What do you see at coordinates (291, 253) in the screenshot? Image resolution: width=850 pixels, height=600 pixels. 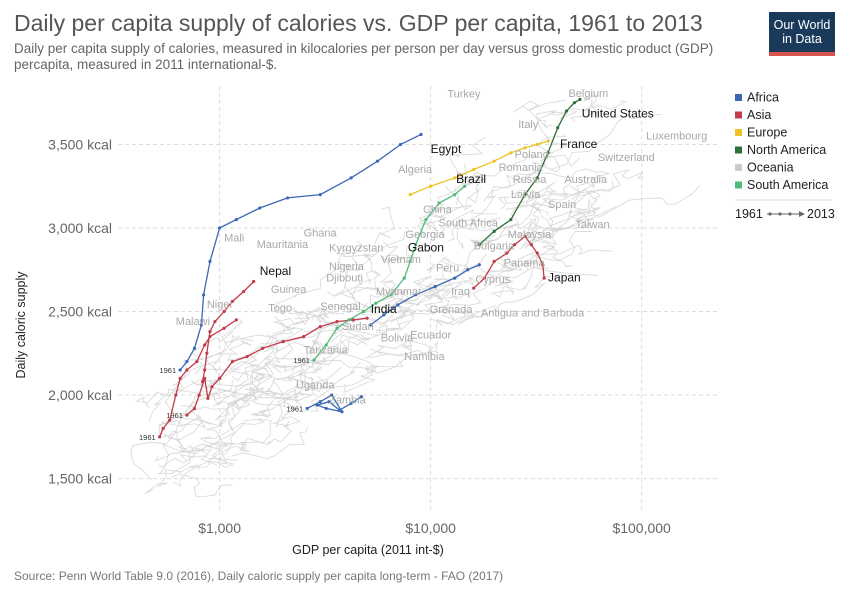 I see `series-egypt: 1961` at bounding box center [291, 253].